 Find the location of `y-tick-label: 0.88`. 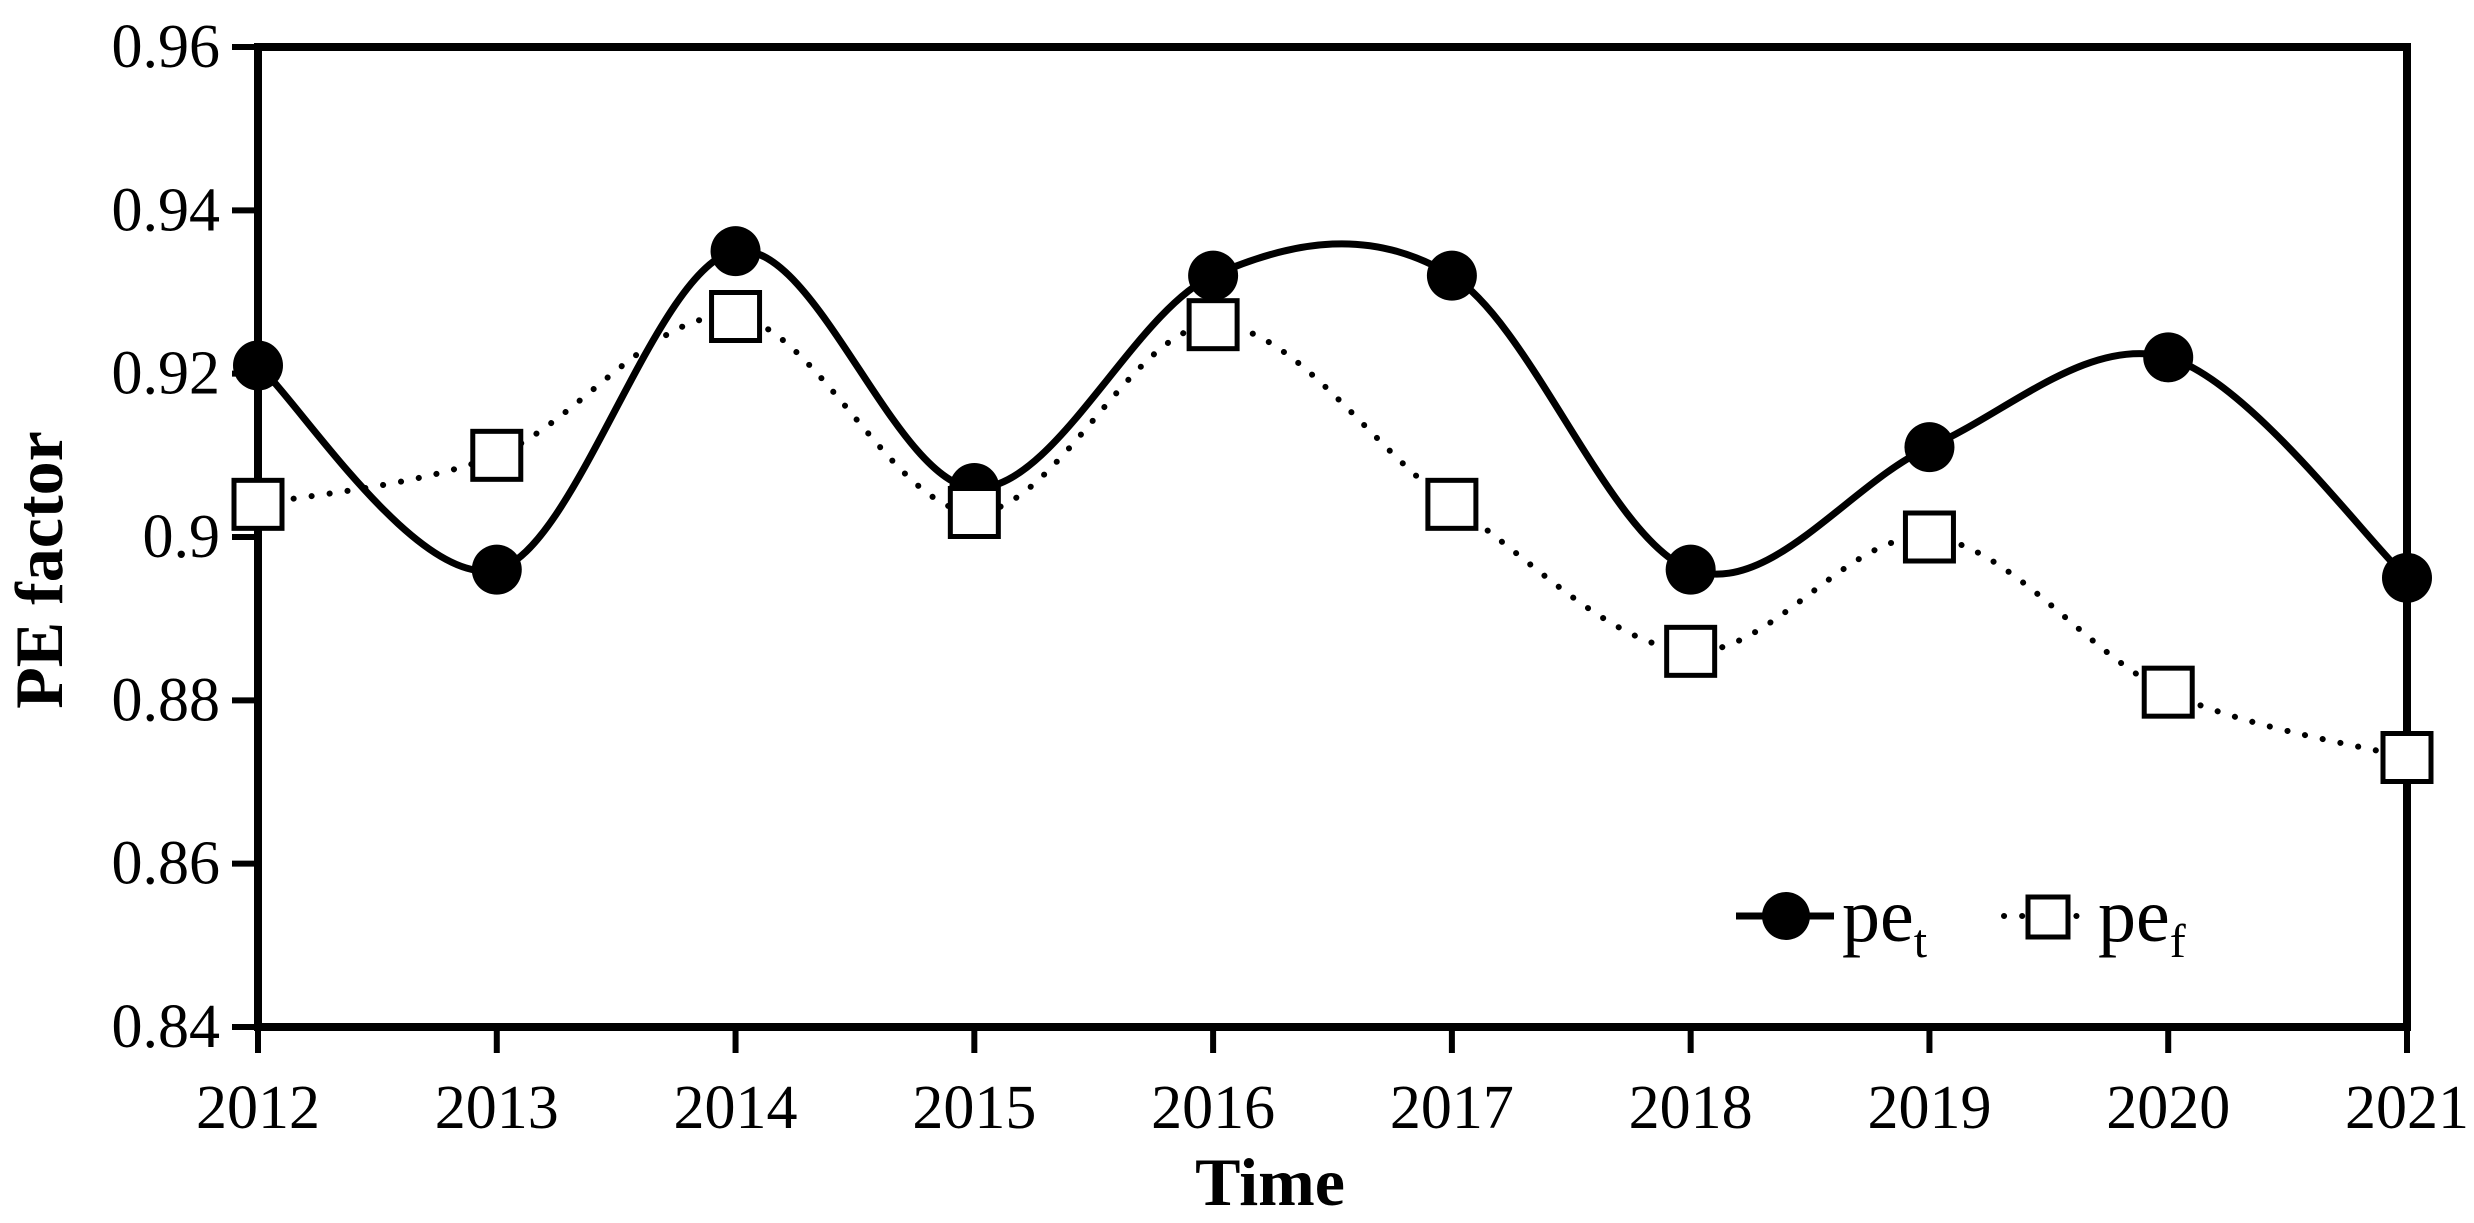

y-tick-label: 0.88 is located at coordinates (166, 700).